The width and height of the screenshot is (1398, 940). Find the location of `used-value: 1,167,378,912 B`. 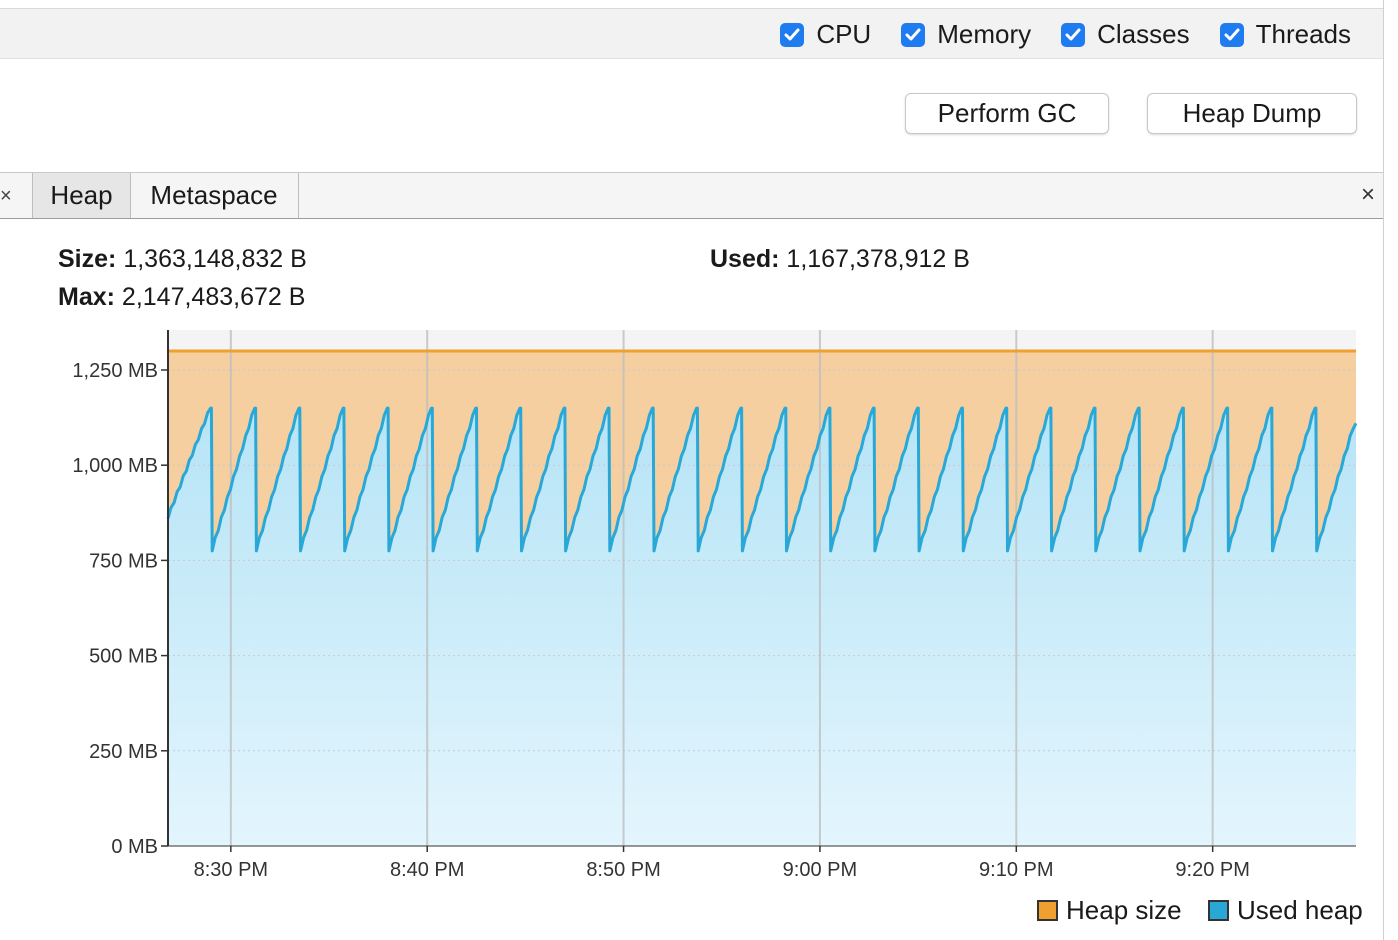

used-value: 1,167,378,912 B is located at coordinates (878, 259).